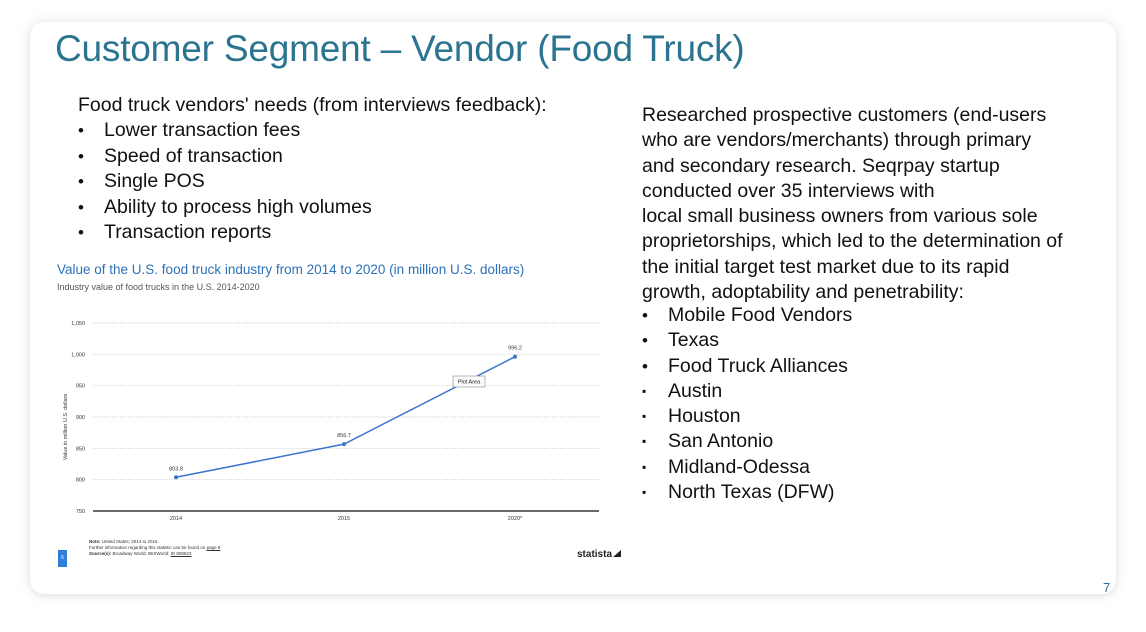  What do you see at coordinates (515, 519) in the screenshot?
I see `x-tick-label: 2020*` at bounding box center [515, 519].